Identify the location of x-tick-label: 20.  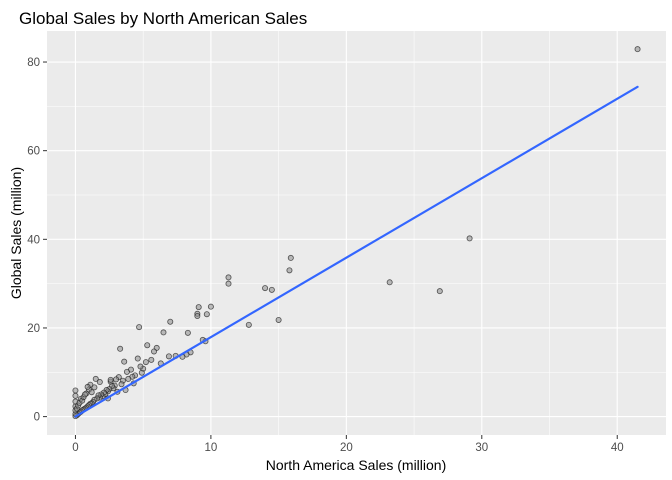
(346, 448).